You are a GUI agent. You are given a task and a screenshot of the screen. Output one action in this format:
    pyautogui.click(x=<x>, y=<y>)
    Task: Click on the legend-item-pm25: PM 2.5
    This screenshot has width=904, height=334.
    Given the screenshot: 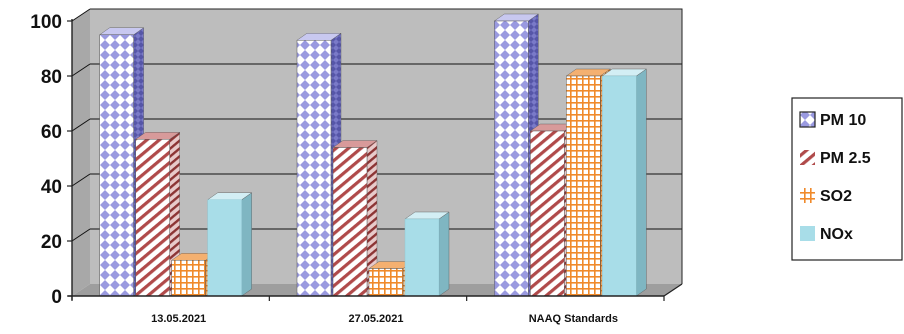 What is the action you would take?
    pyautogui.click(x=835, y=158)
    